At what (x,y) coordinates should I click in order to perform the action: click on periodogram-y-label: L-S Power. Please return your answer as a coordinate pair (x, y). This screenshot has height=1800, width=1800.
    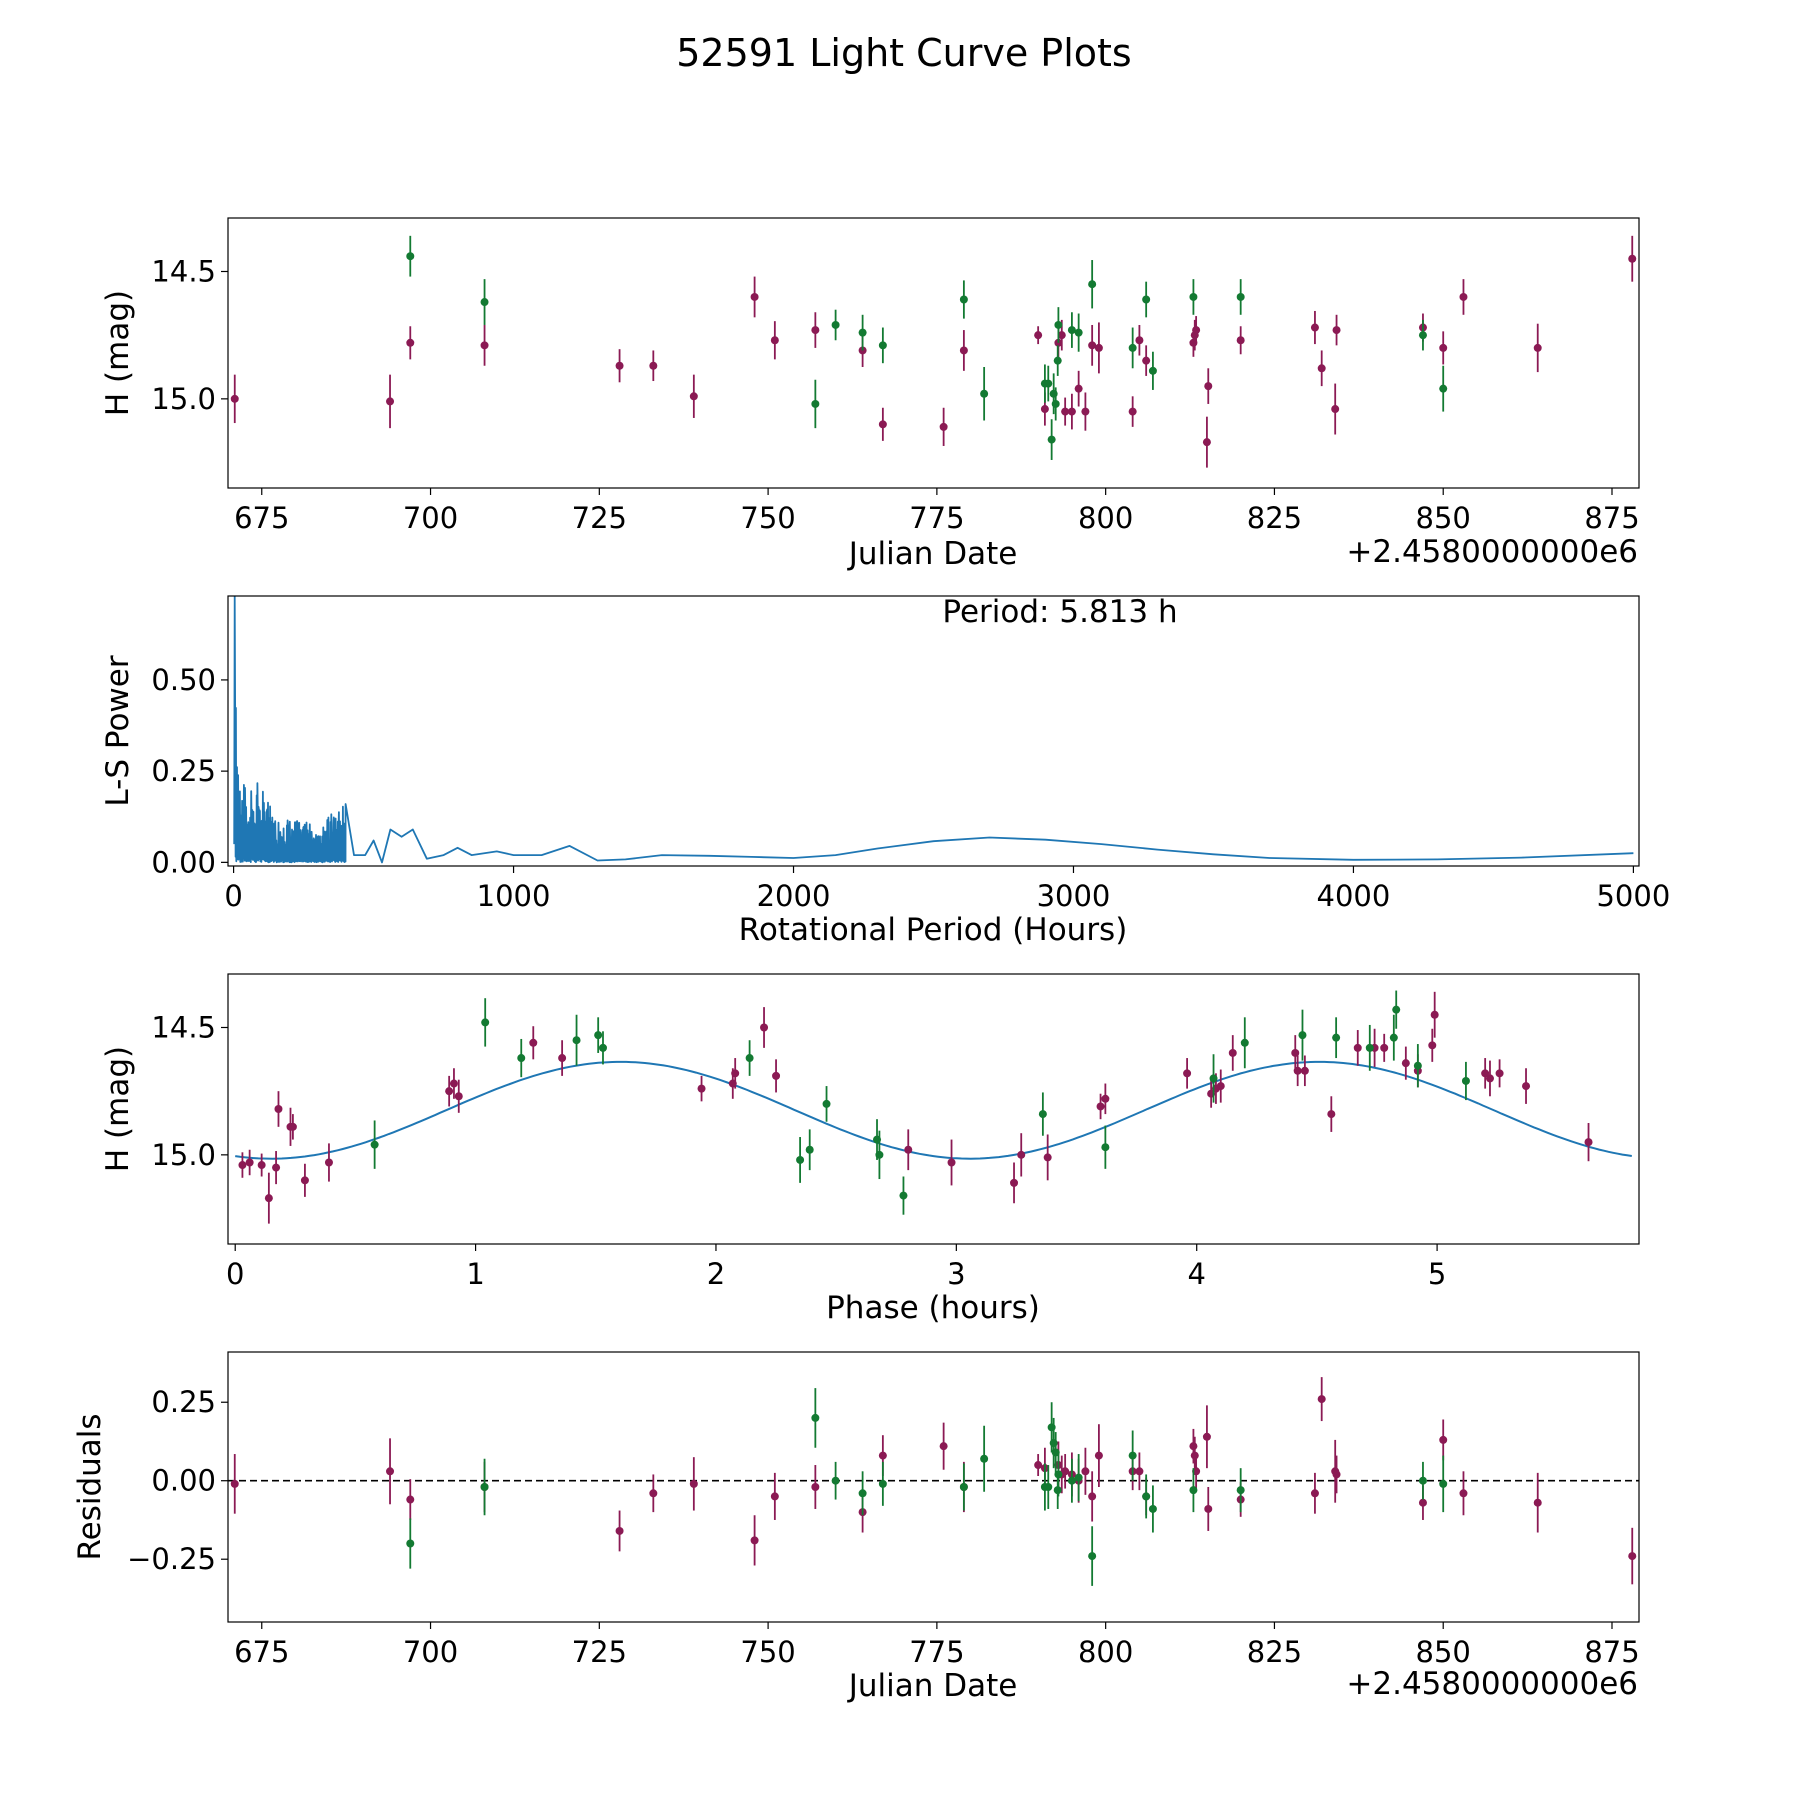
    Looking at the image, I should click on (118, 730).